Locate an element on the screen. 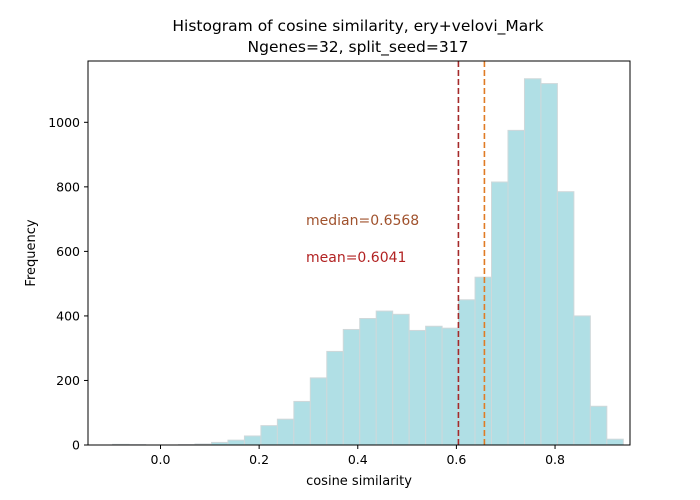 The height and width of the screenshot is (500, 700). mean-annotation: mean=0.6041 is located at coordinates (356, 258).